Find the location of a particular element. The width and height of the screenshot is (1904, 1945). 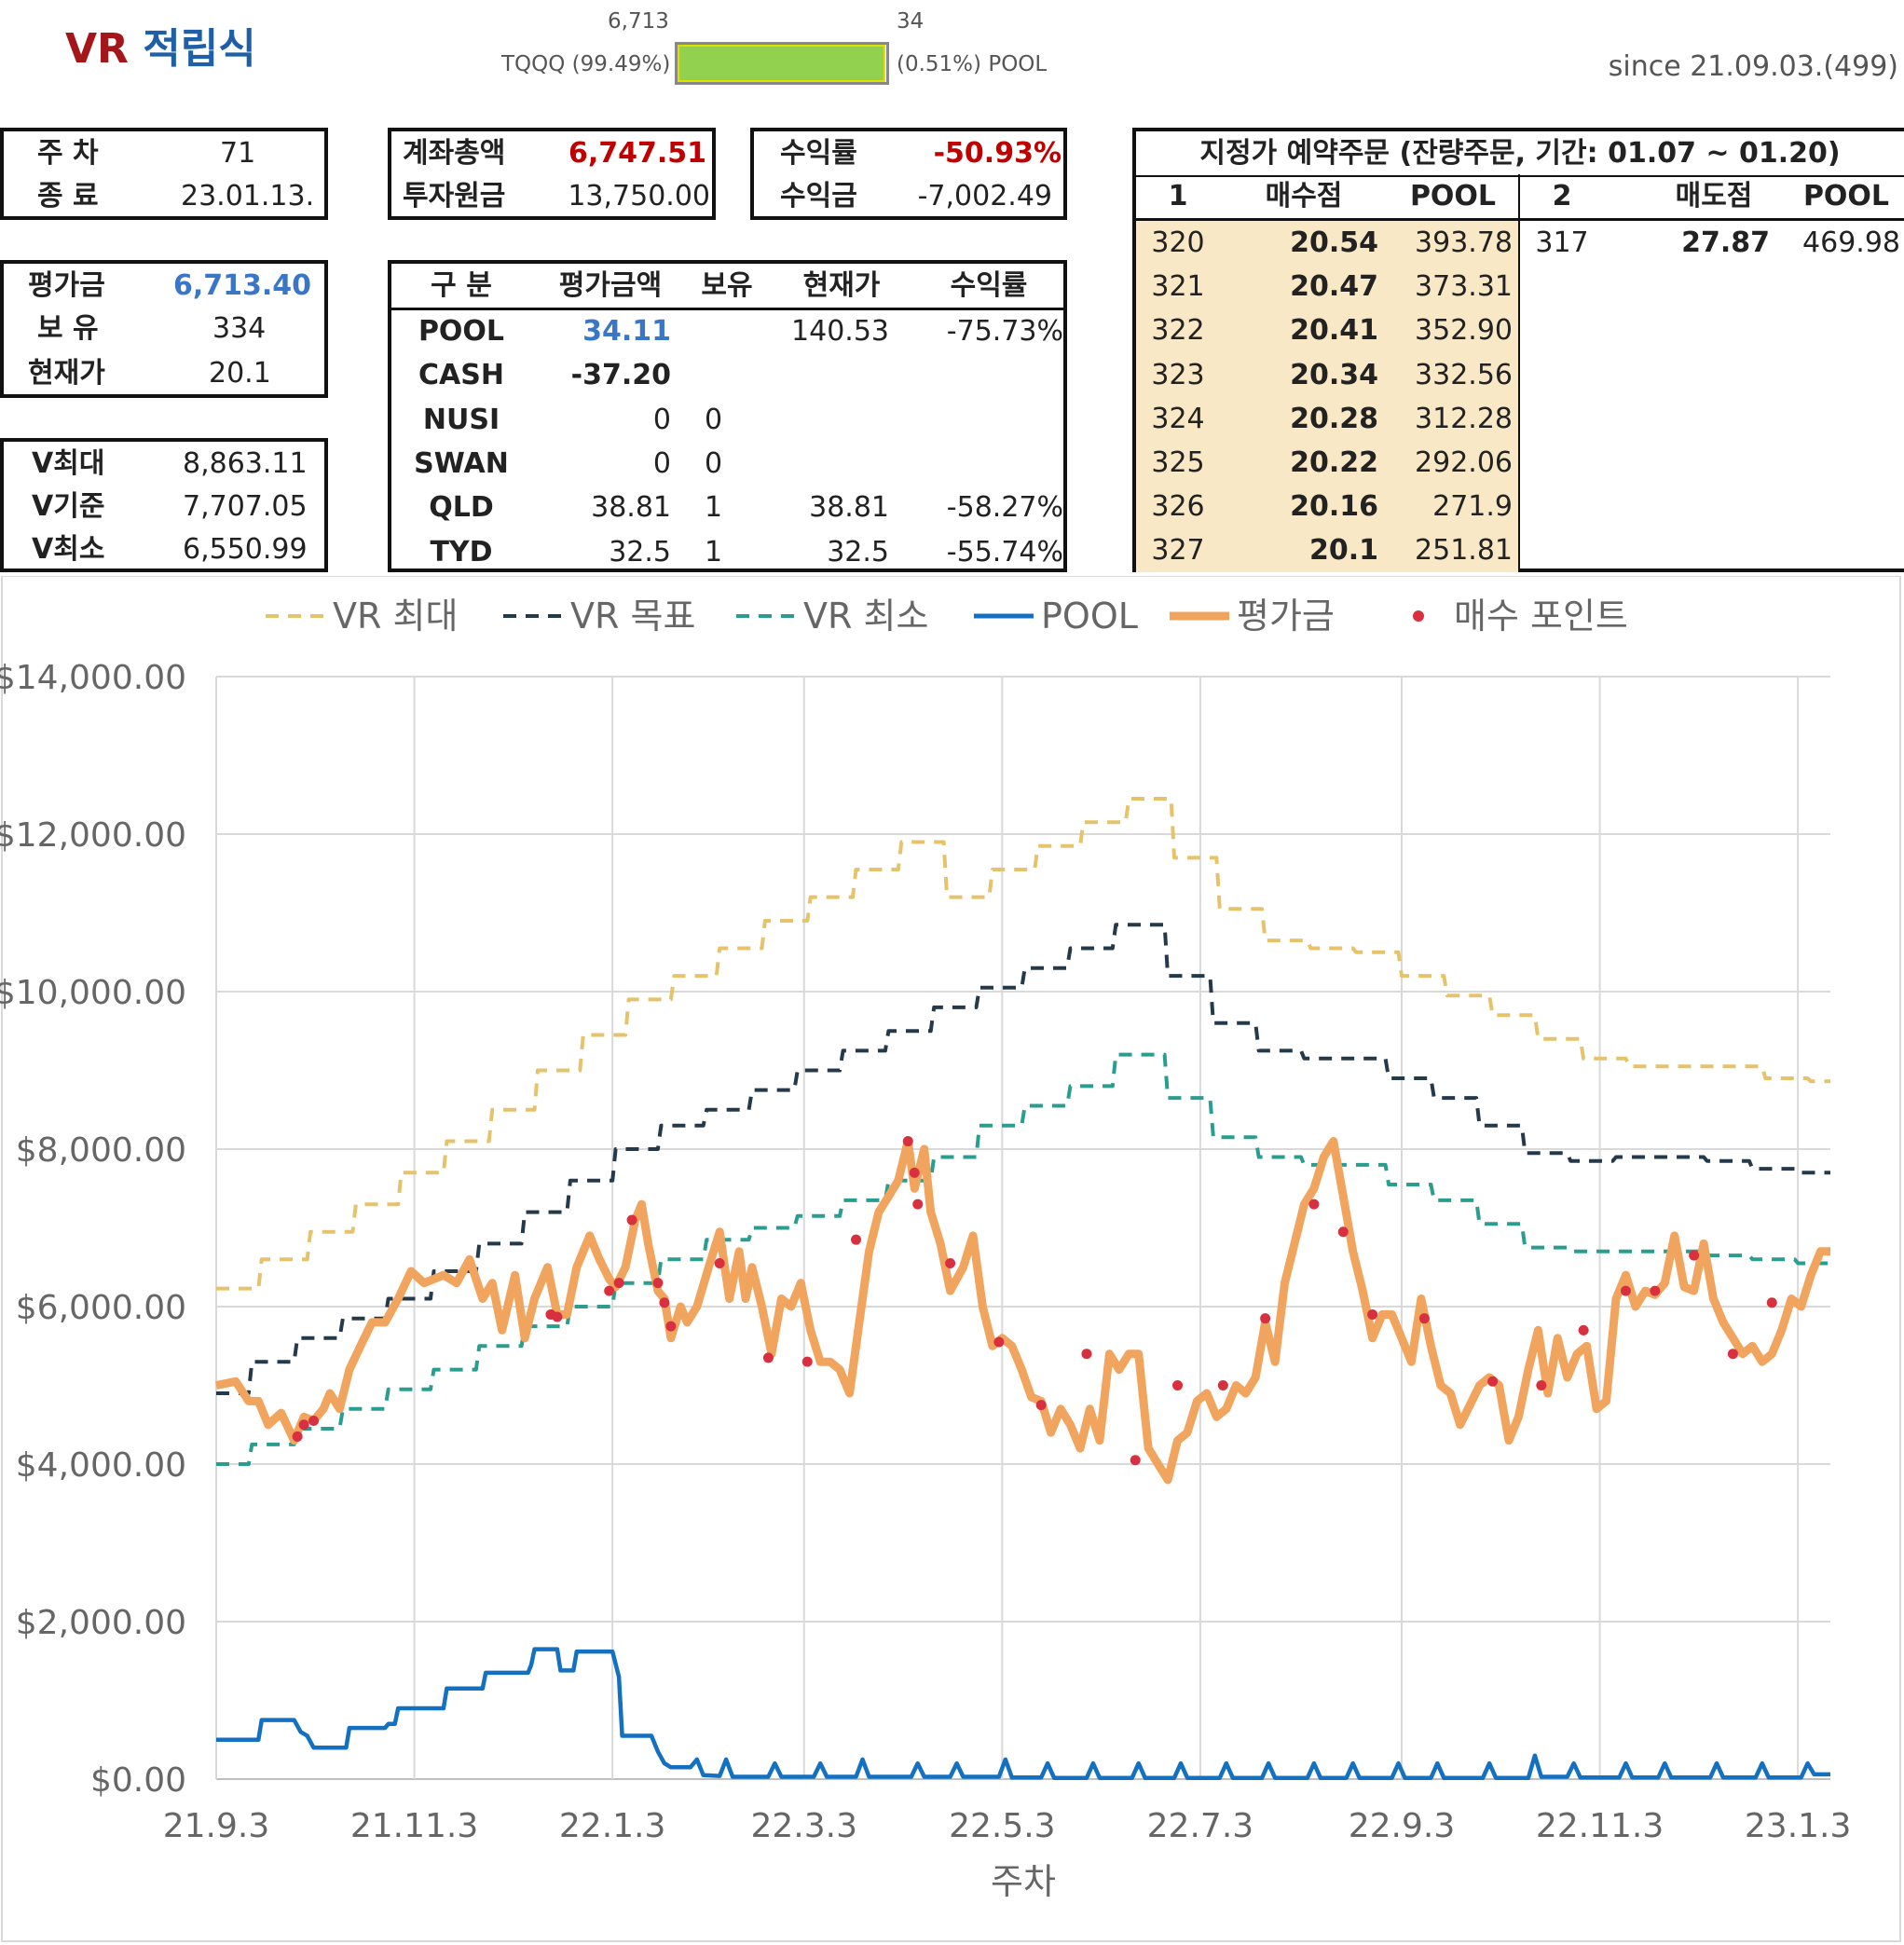

holdings-header: 구 분 평가금액 보유 현재가 수익률 is located at coordinates (727, 287).